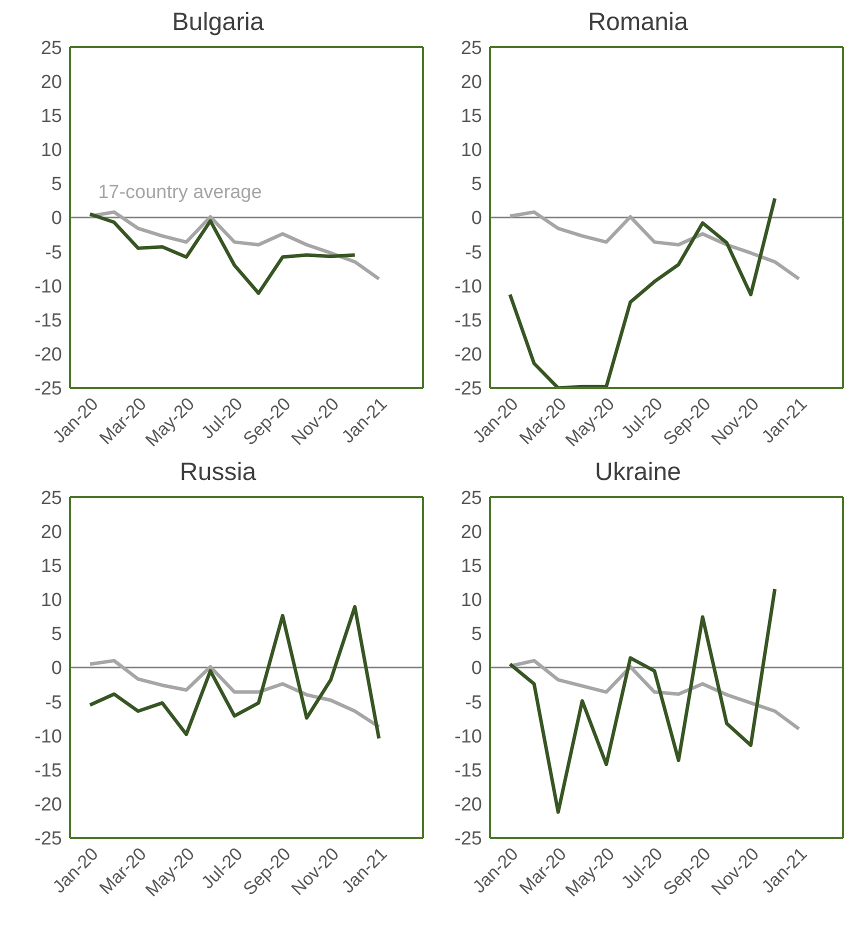  What do you see at coordinates (218, 23) in the screenshot?
I see `chart-title: Bulgaria` at bounding box center [218, 23].